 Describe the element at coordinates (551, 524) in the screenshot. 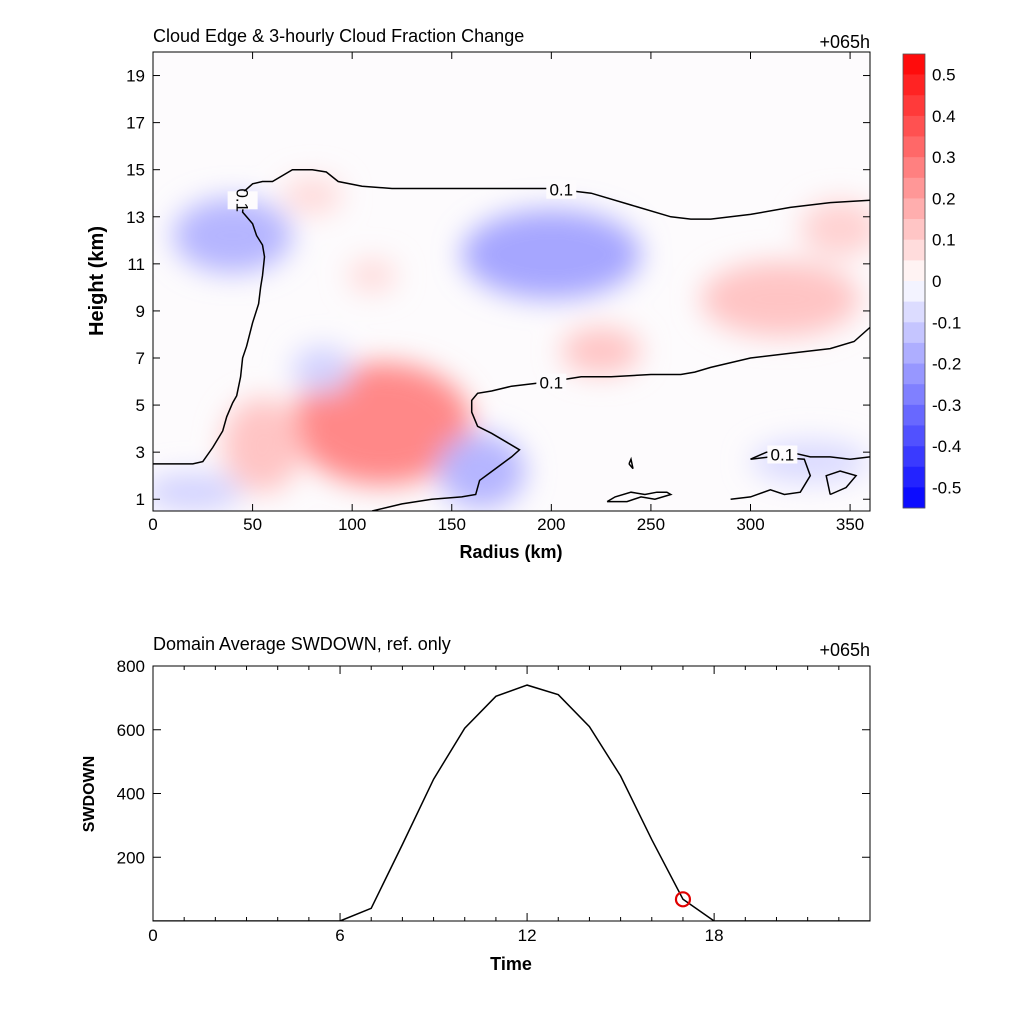

I see `top-x-tick-label: 200` at that location.